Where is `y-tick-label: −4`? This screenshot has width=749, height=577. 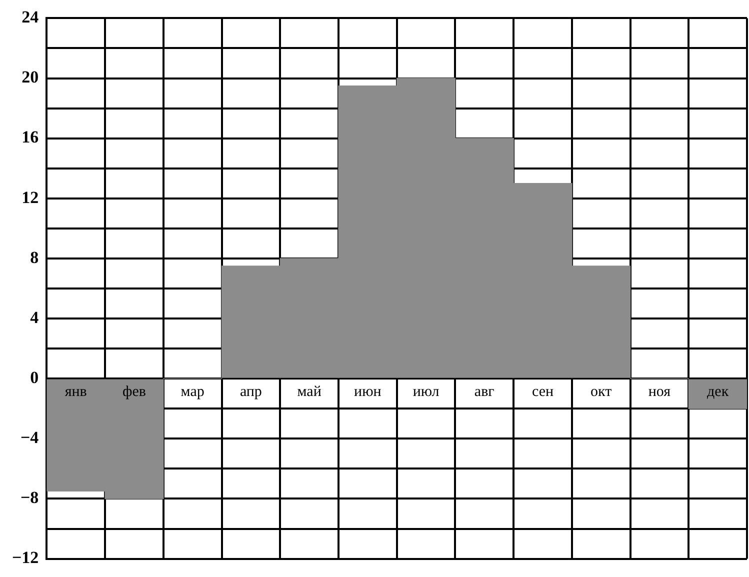 y-tick-label: −4 is located at coordinates (30, 438).